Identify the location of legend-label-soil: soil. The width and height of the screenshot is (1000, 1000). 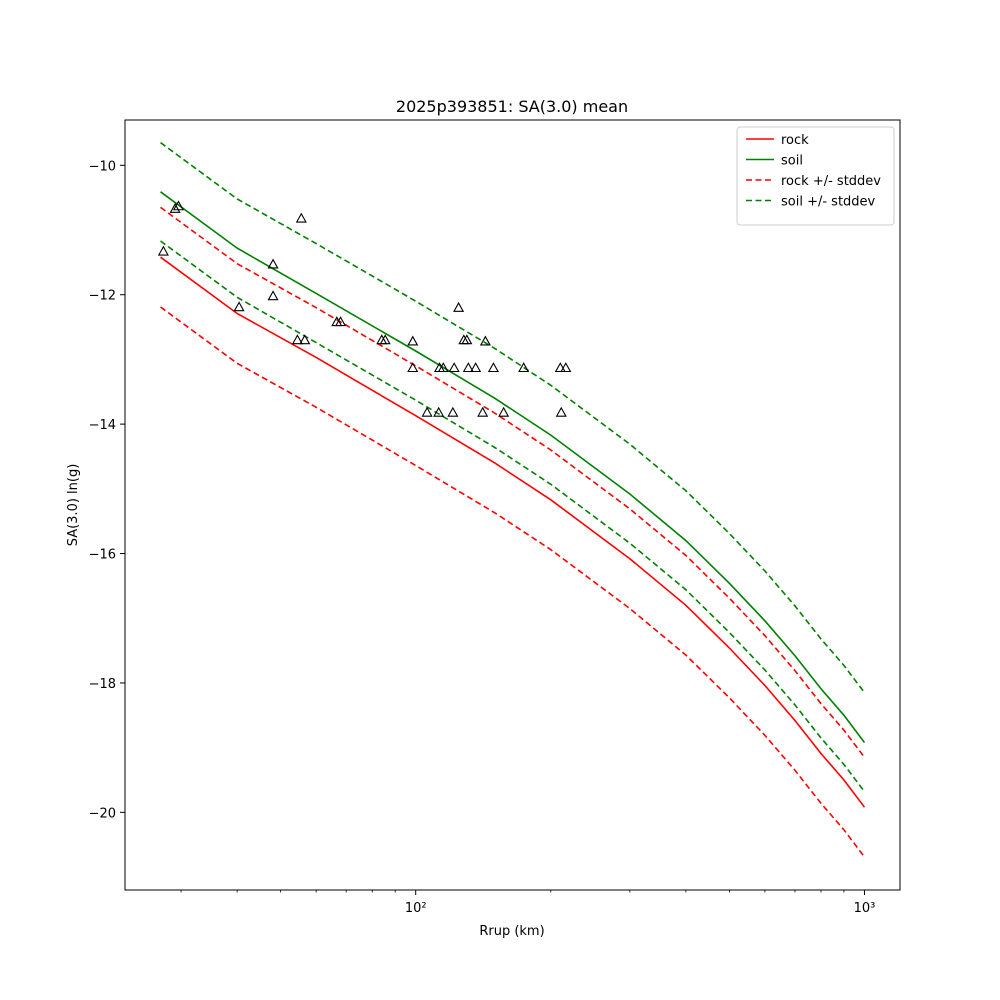
(792, 161).